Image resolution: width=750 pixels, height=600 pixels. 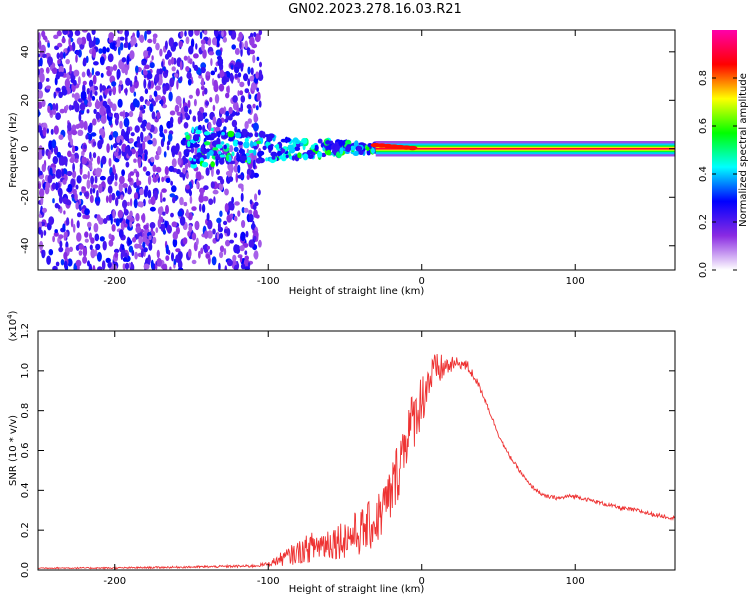 What do you see at coordinates (25, 530) in the screenshot?
I see `line-y-tick-label: 0.2` at bounding box center [25, 530].